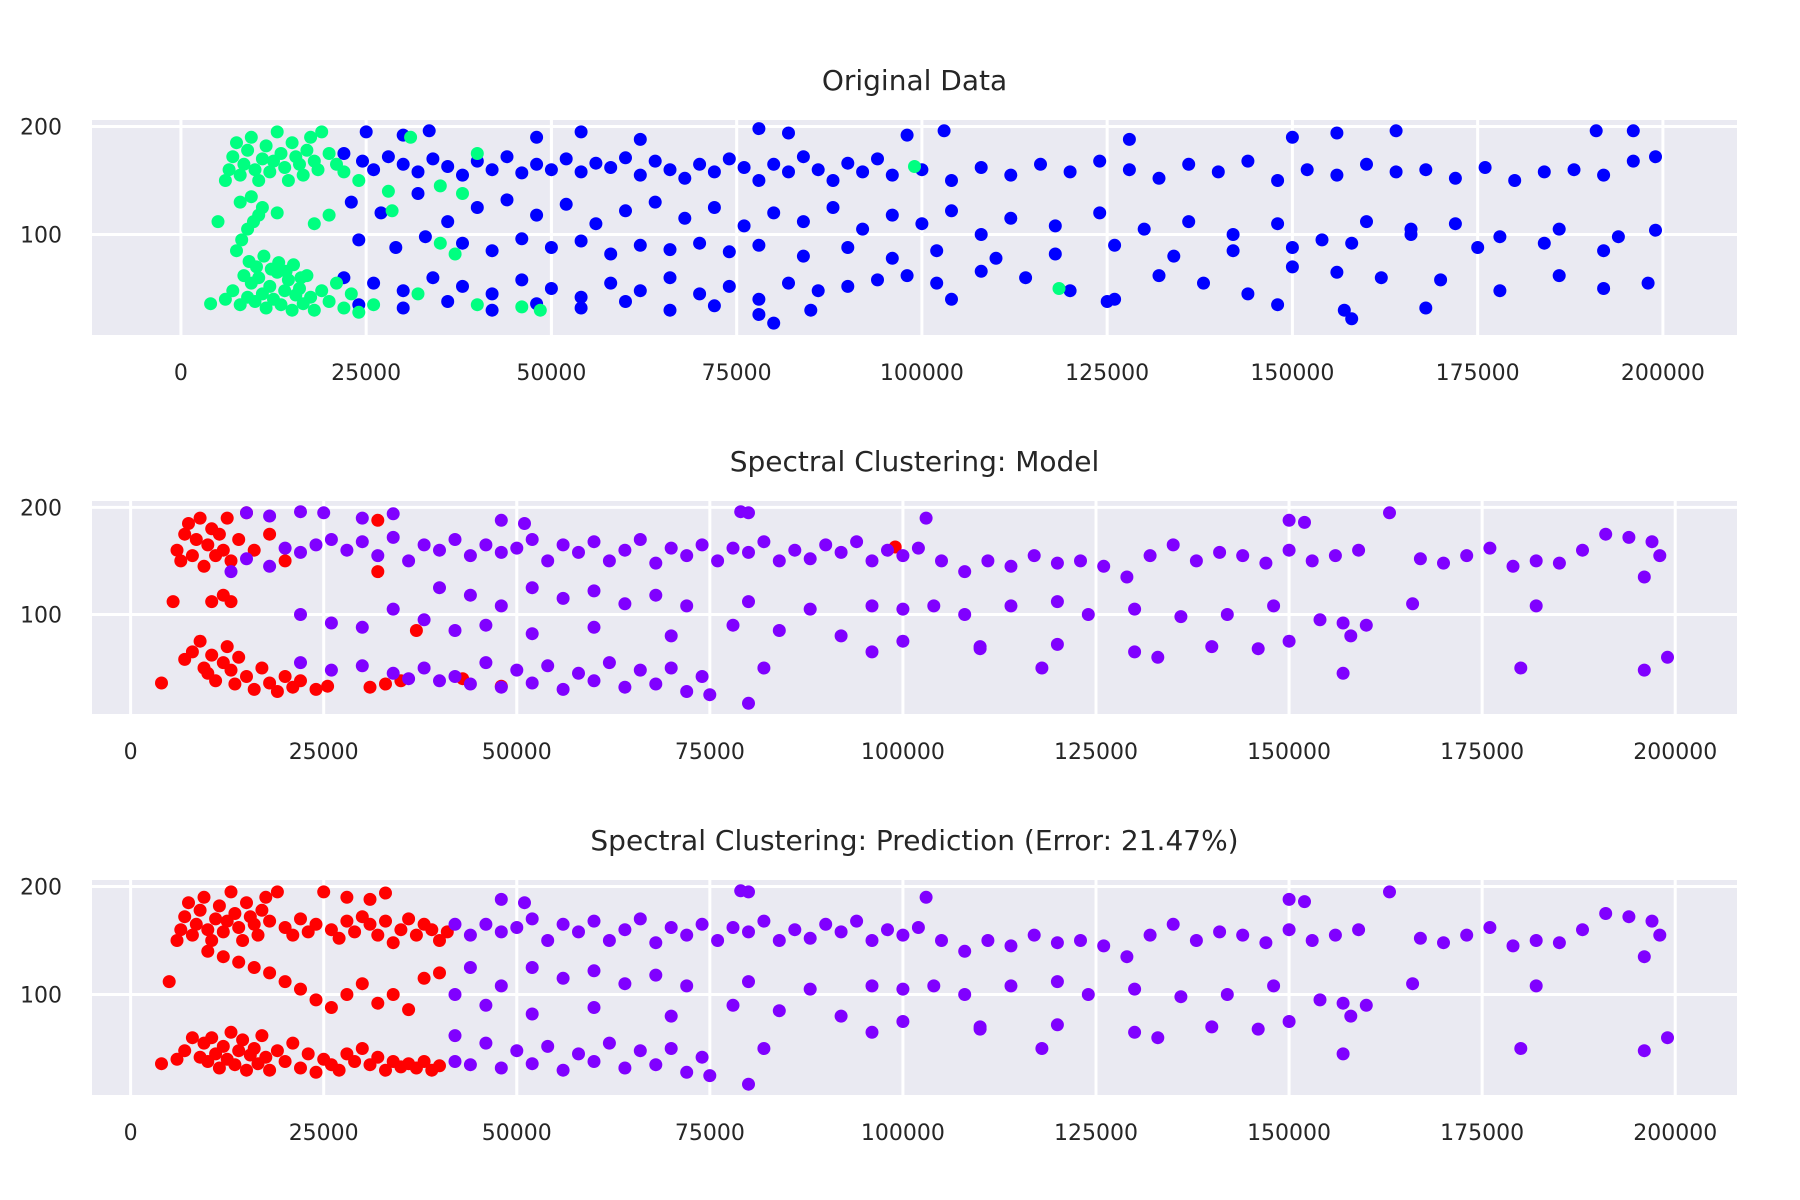  What do you see at coordinates (131, 752) in the screenshot?
I see `x-tick-label: 0` at bounding box center [131, 752].